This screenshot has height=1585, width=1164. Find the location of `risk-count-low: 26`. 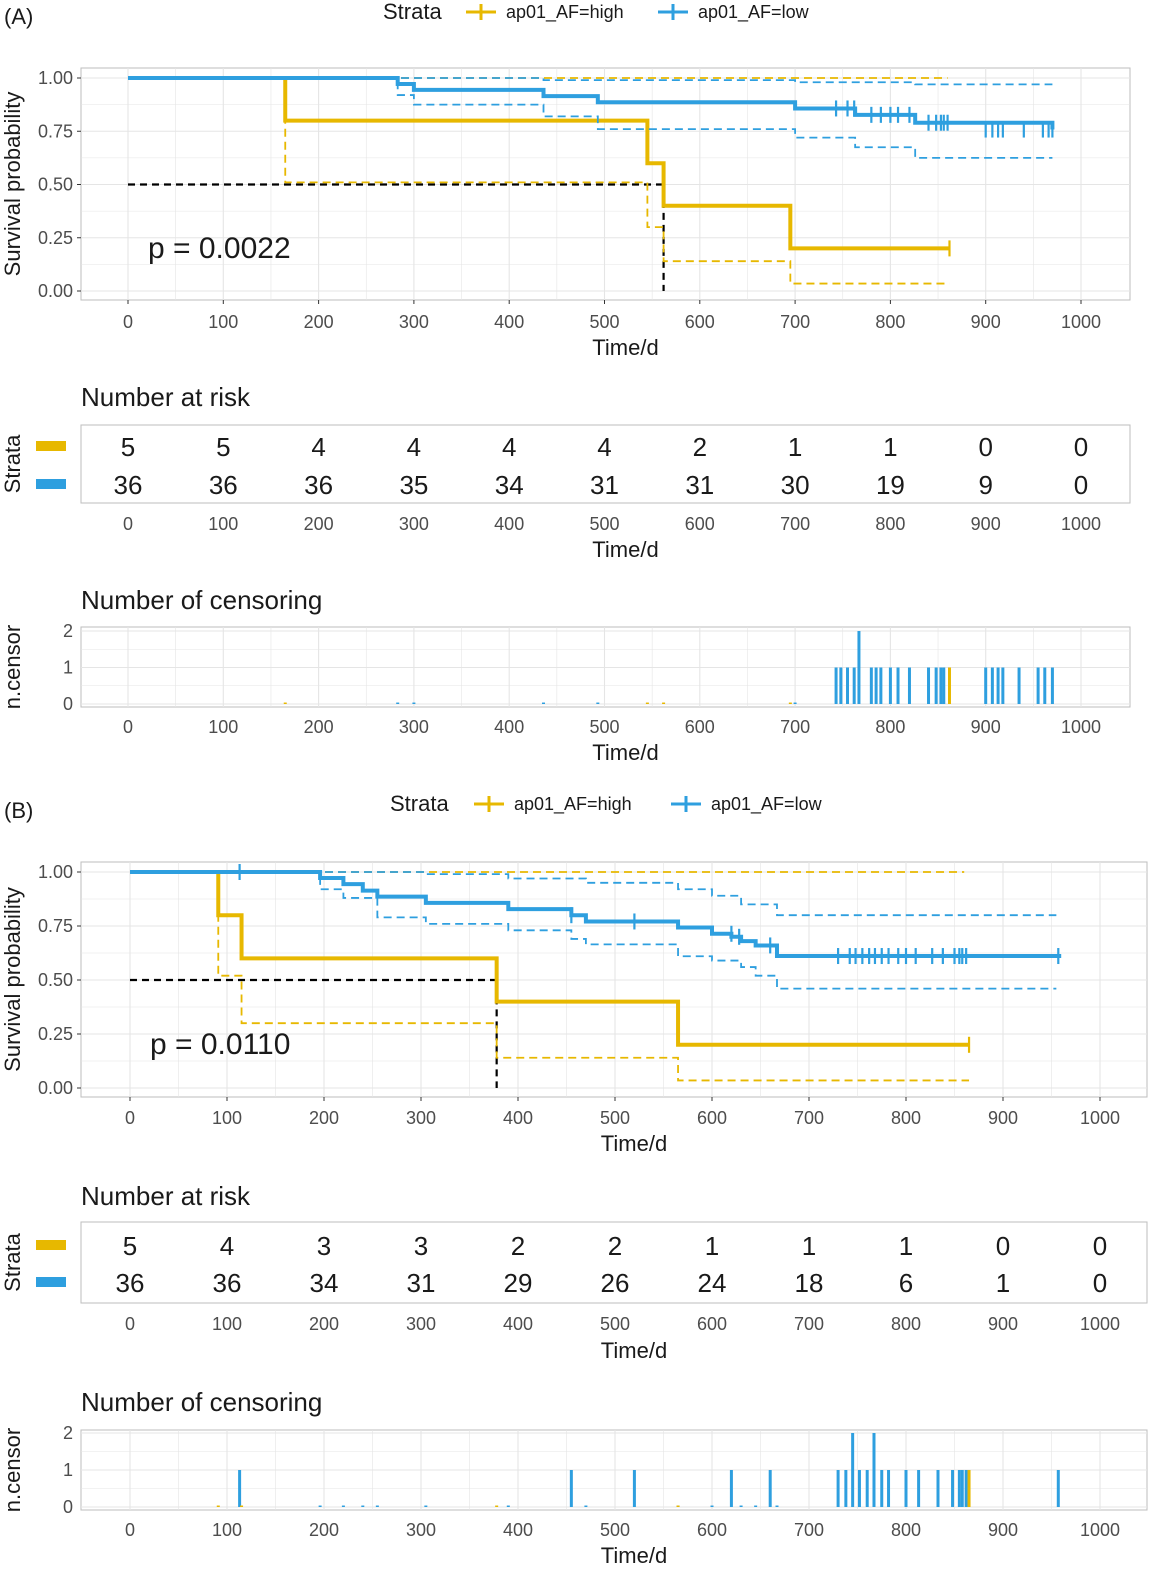

risk-count-low: 26 is located at coordinates (615, 1283).